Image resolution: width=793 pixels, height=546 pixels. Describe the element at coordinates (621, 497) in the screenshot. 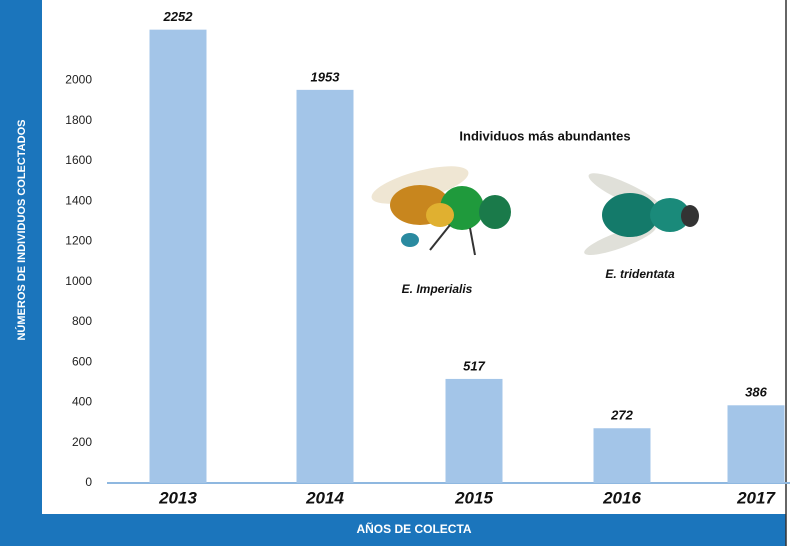

I see `x-tick-label: 2016` at that location.